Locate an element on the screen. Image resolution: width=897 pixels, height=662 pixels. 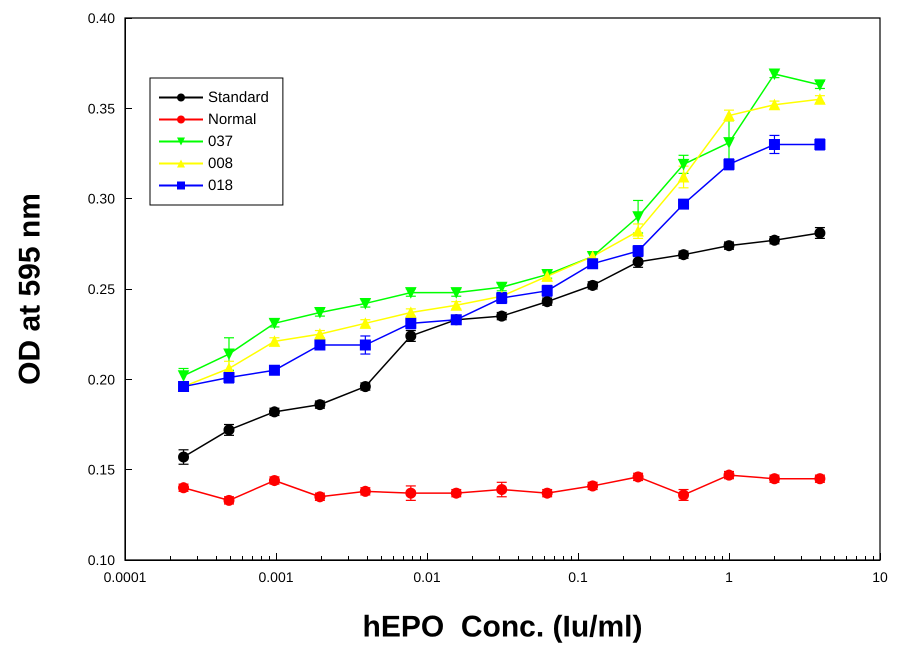
y-axis-title: OD at 595 nm is located at coordinates (30, 289).